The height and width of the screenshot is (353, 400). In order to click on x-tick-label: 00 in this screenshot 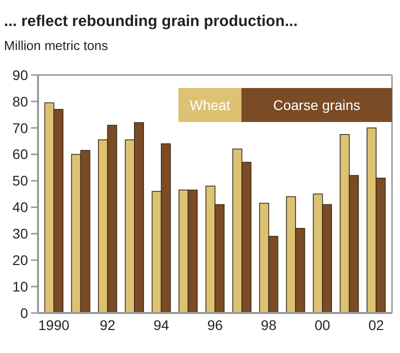, I will do `click(322, 325)`.